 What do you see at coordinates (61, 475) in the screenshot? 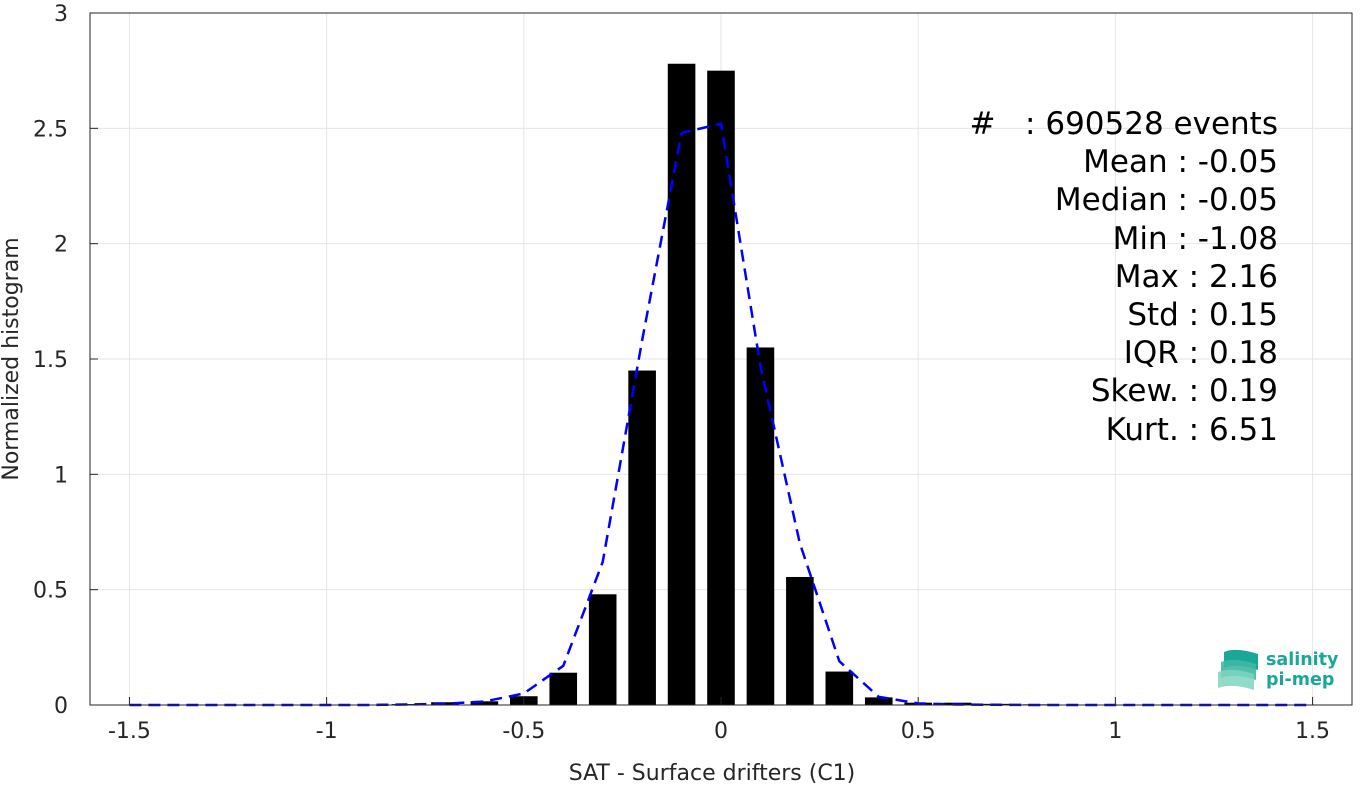
I see `y-tick-label: 1` at bounding box center [61, 475].